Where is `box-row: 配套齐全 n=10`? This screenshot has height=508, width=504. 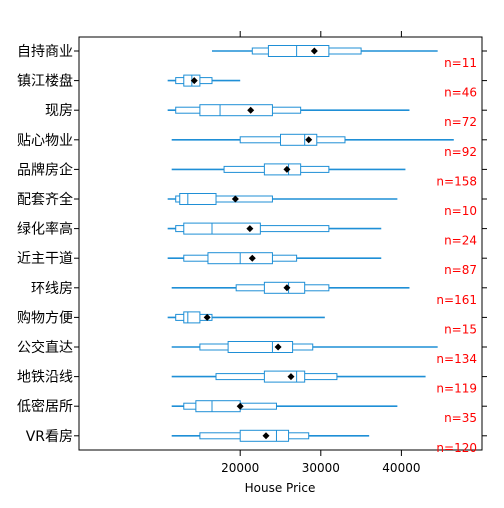
box-row: 配套齐全 n=10 is located at coordinates (252, 204).